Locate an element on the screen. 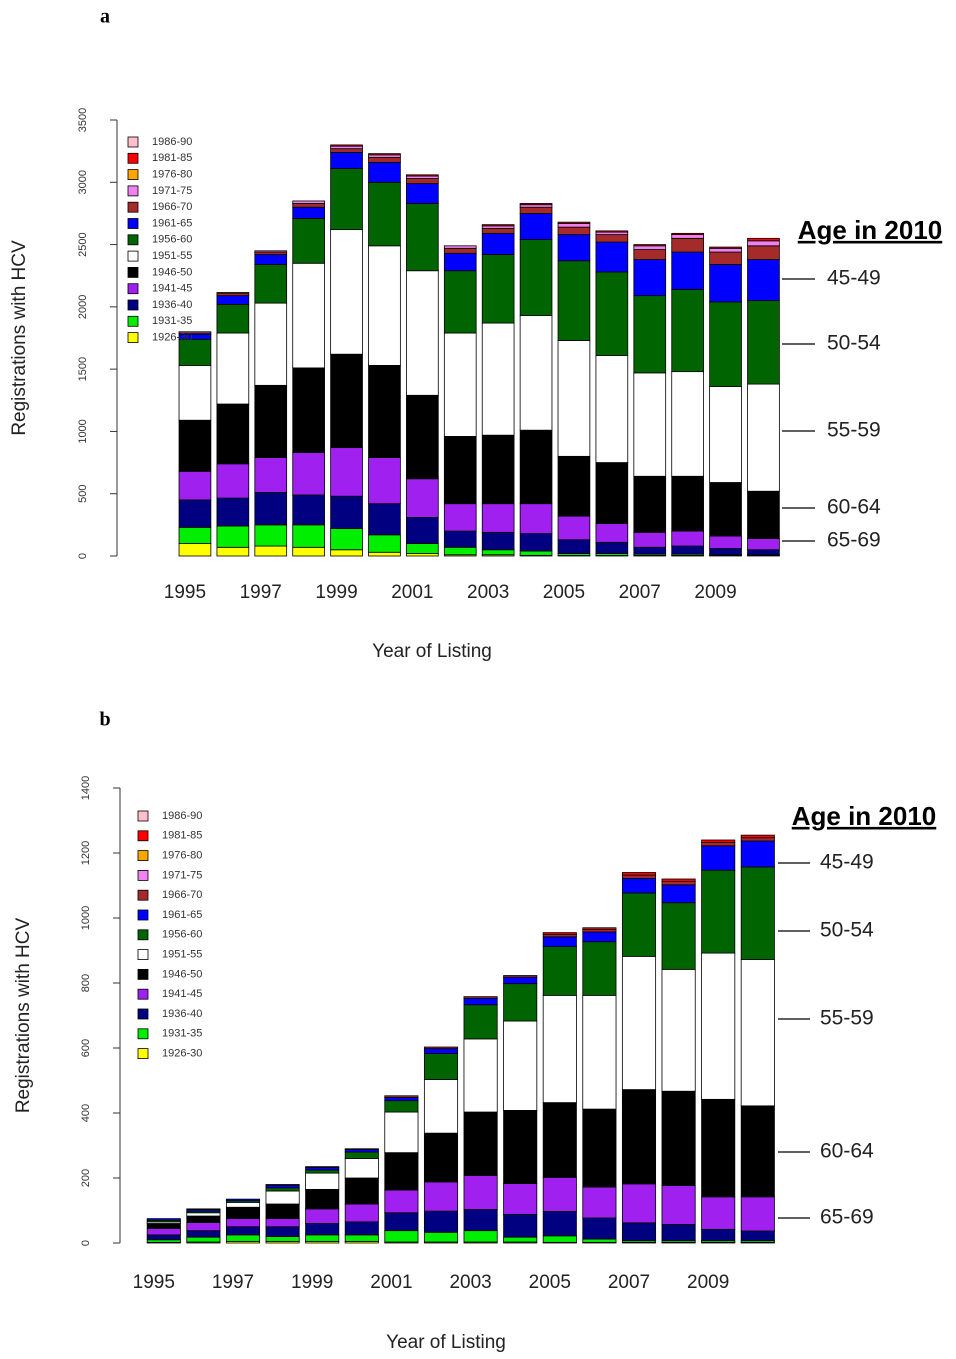  annotation: 50-54 is located at coordinates (854, 343).